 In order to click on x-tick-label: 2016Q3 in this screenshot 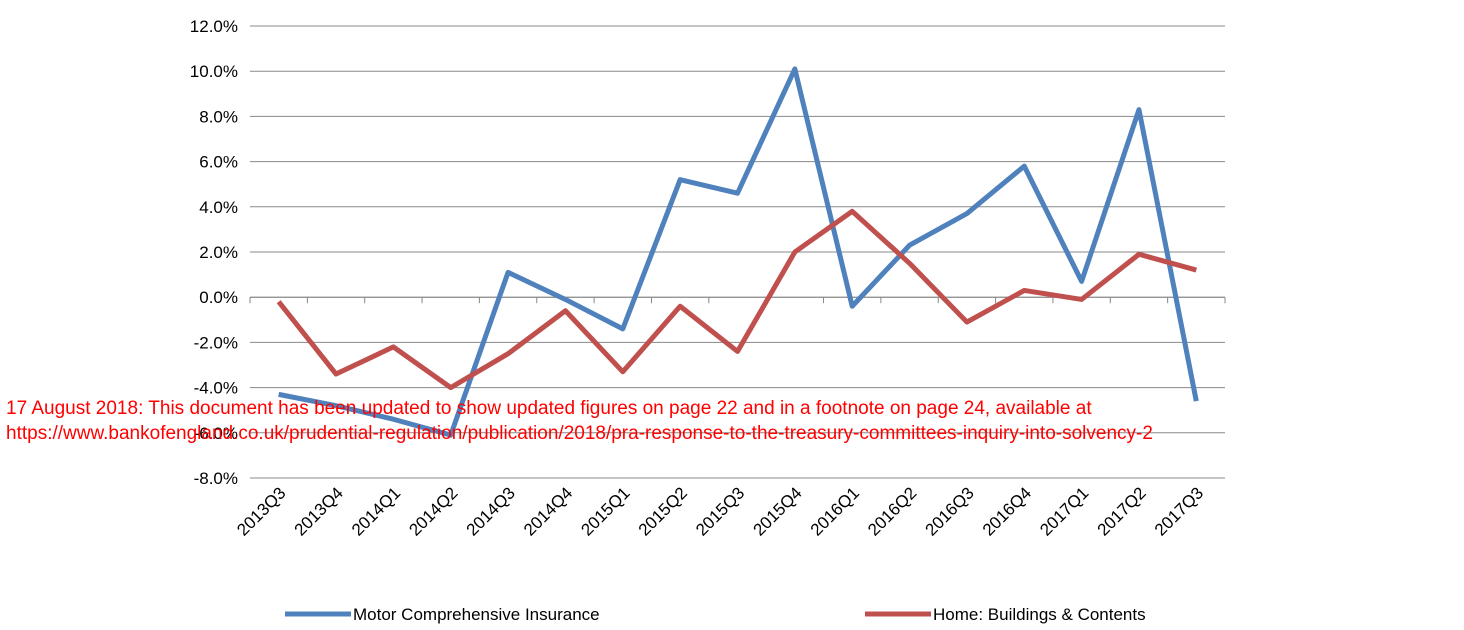, I will do `click(950, 511)`.